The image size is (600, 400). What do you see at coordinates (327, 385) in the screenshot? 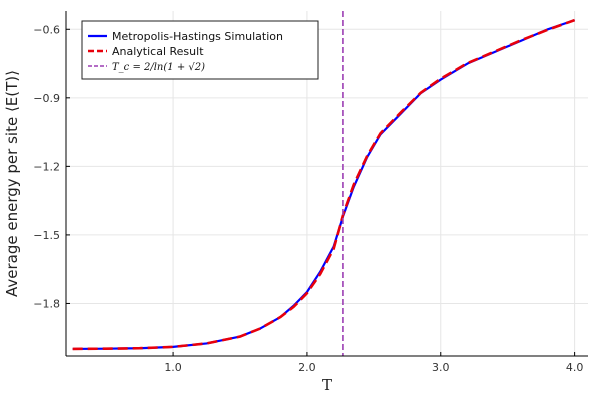
I see `x-axis-label: T` at bounding box center [327, 385].